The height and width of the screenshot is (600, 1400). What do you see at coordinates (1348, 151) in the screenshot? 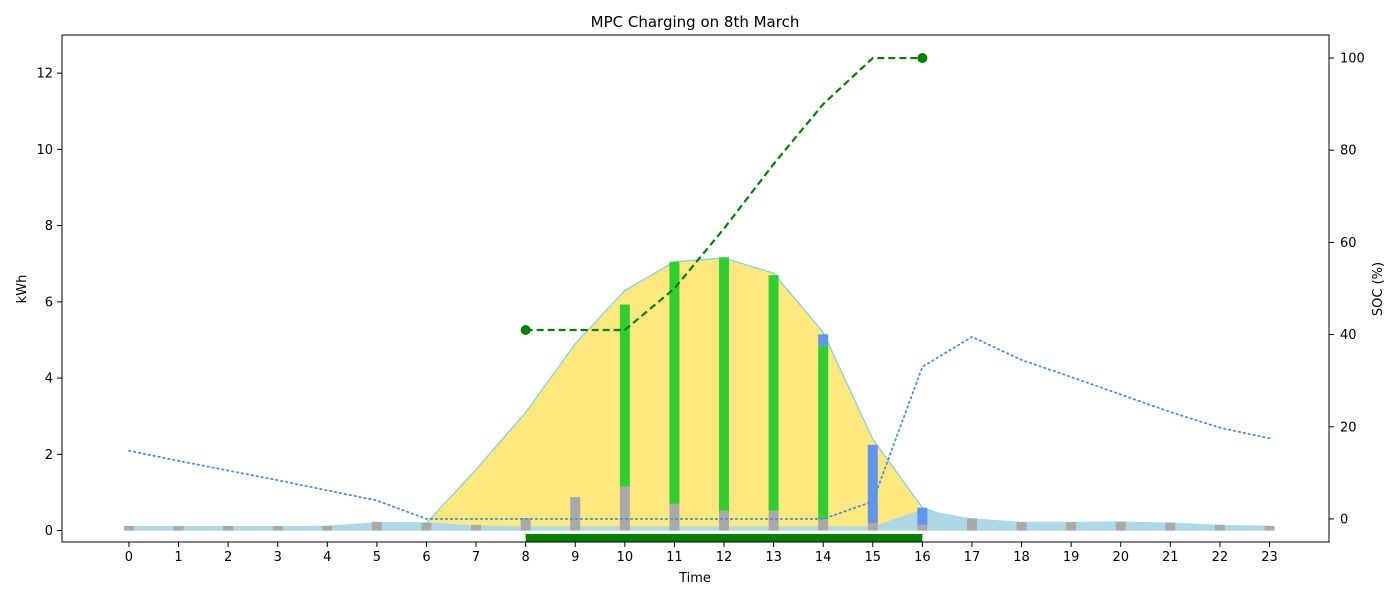
I see `y-right-tick-label: 80` at bounding box center [1348, 151].